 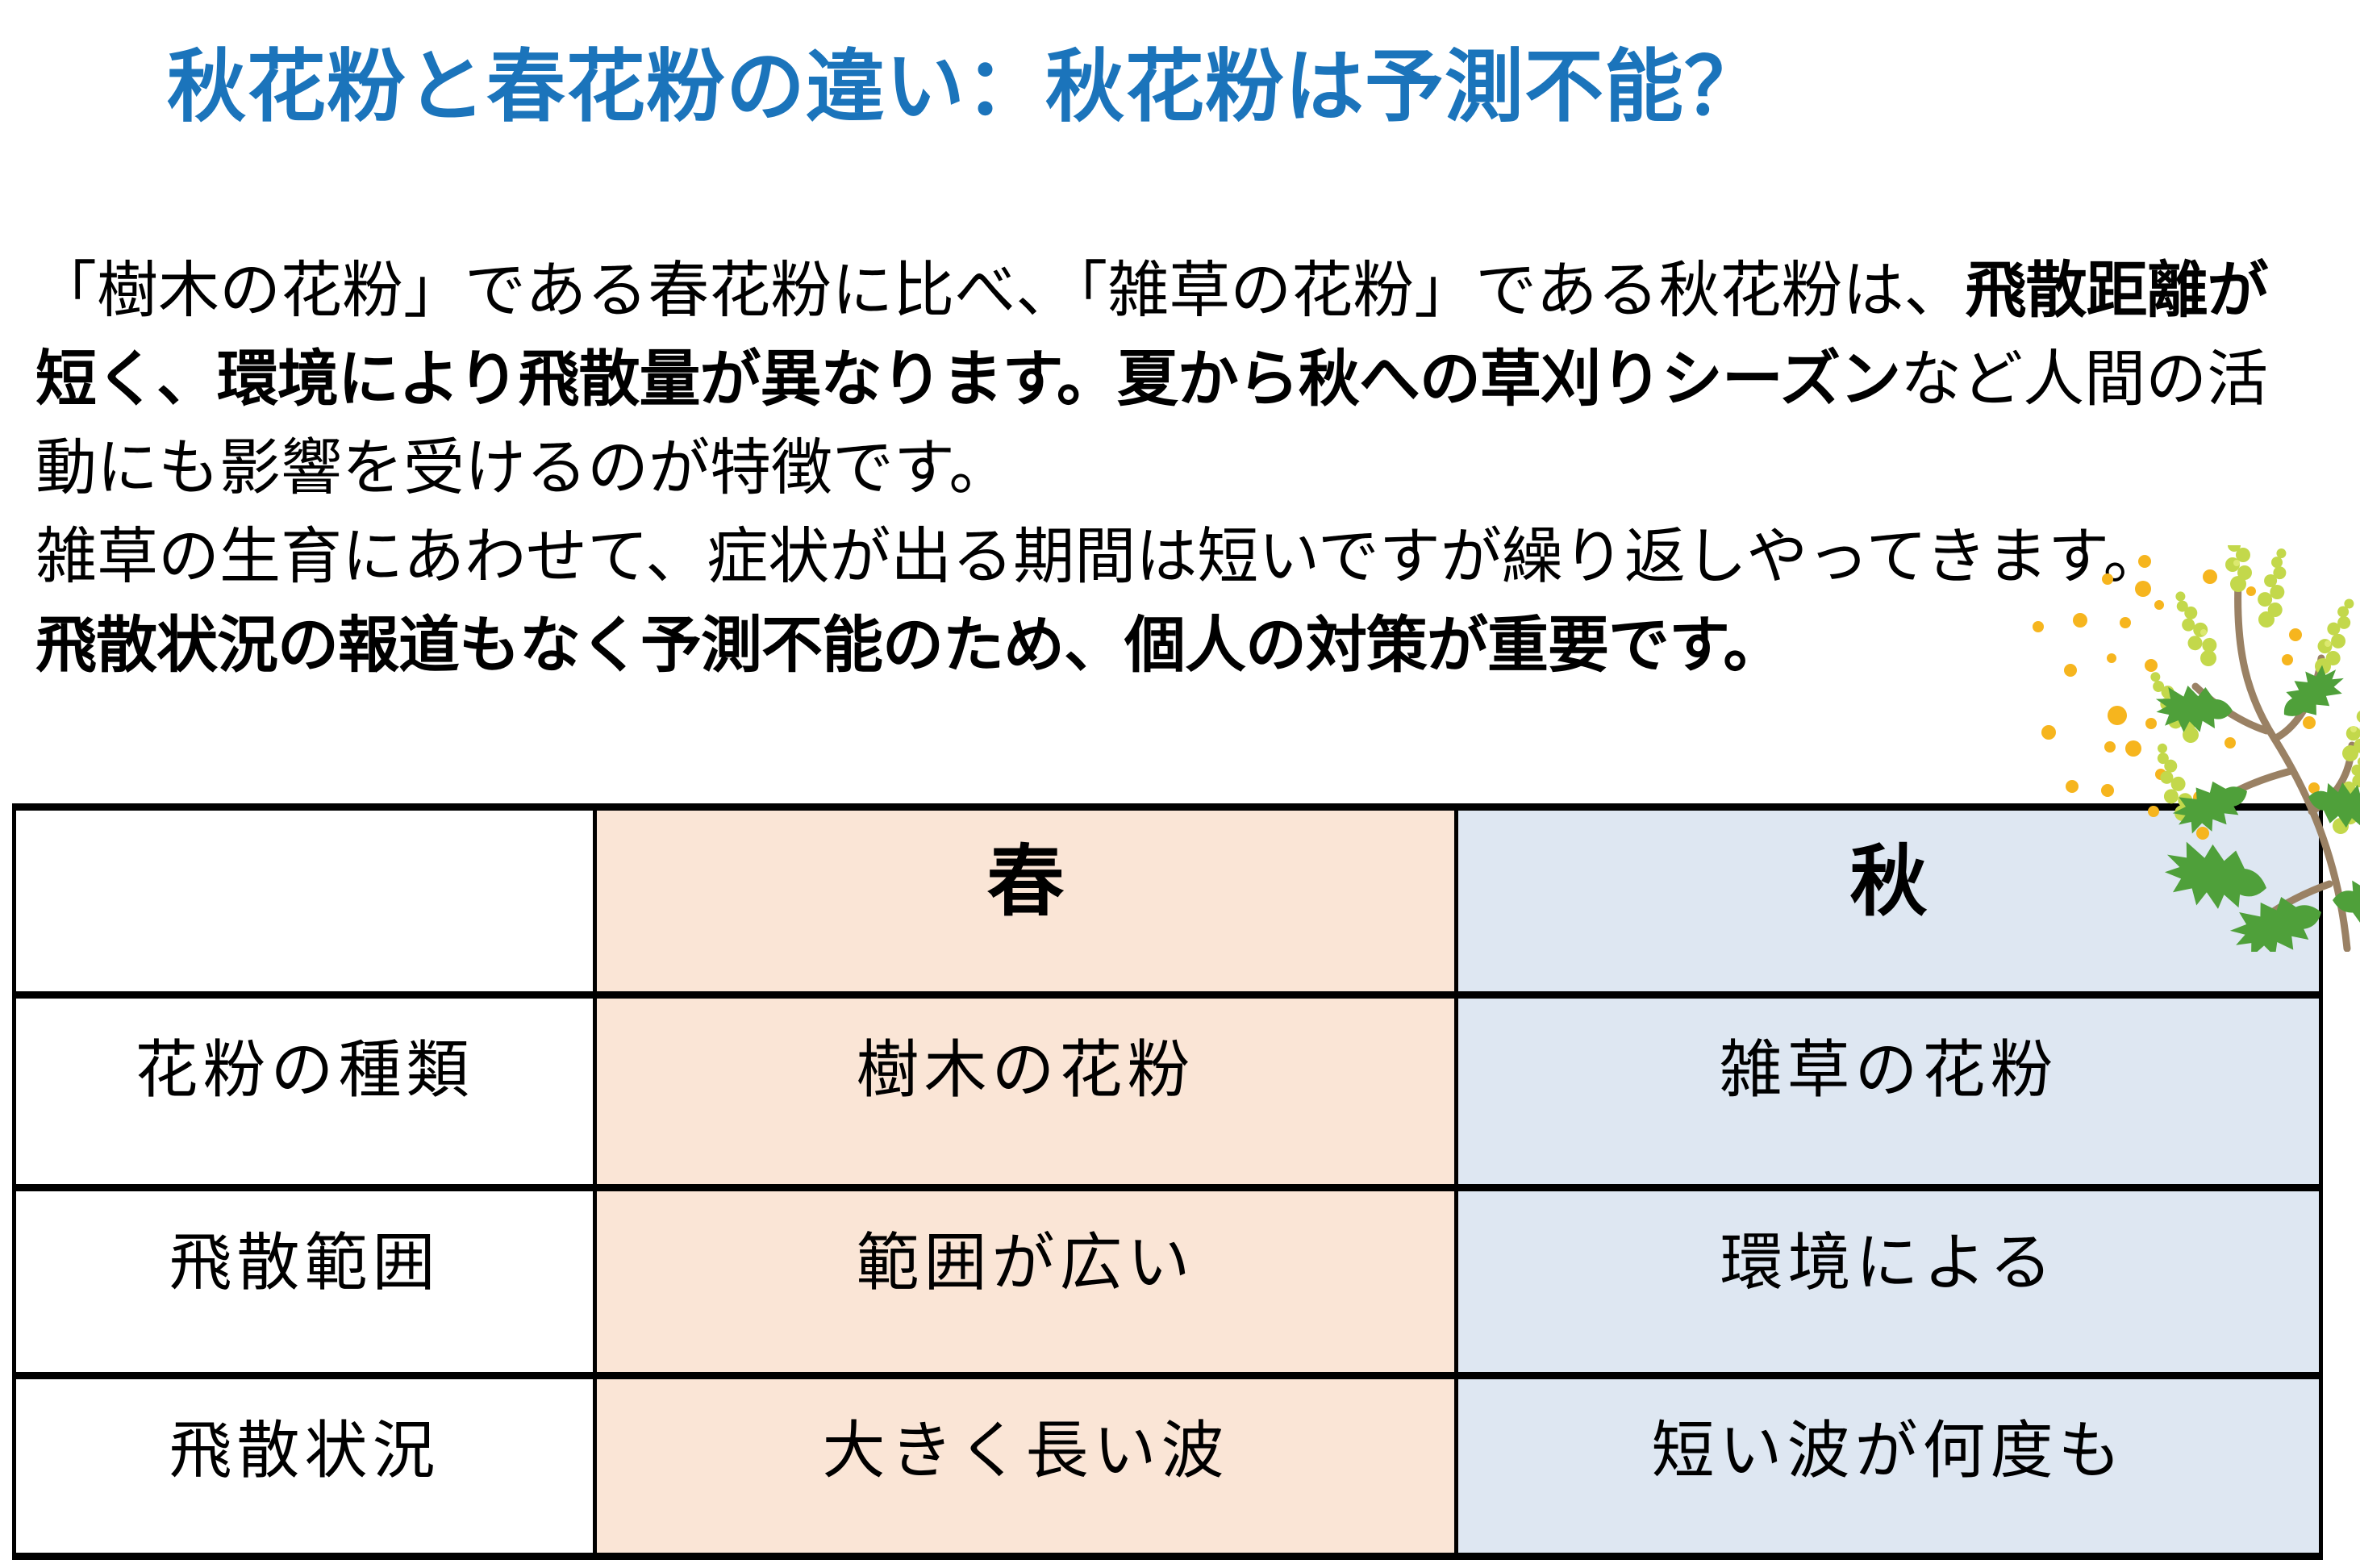 I want to click on table-row: 花粉の種類 樹木の花粉 雑草の花粉, so click(x=1167, y=1091).